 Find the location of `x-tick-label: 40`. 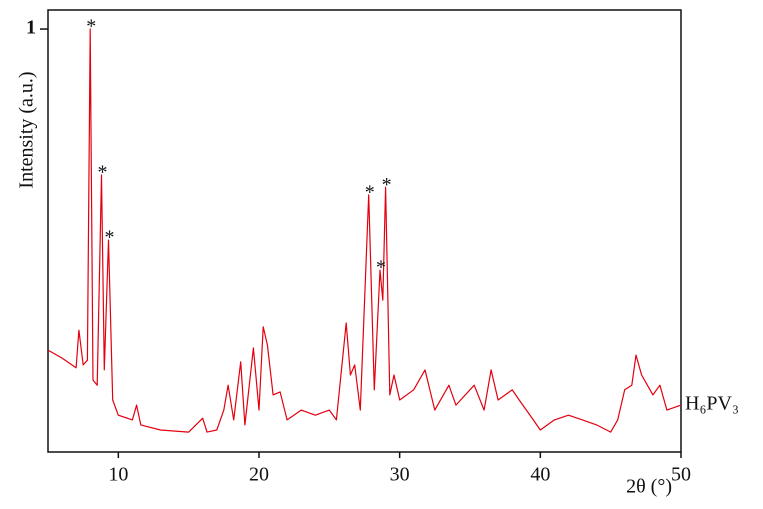

x-tick-label: 40 is located at coordinates (540, 475).